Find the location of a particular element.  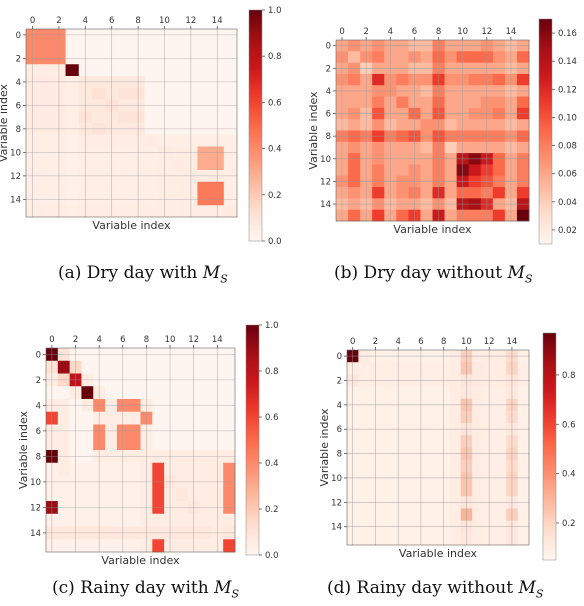

x-tick-label: 14 is located at coordinates (510, 32).